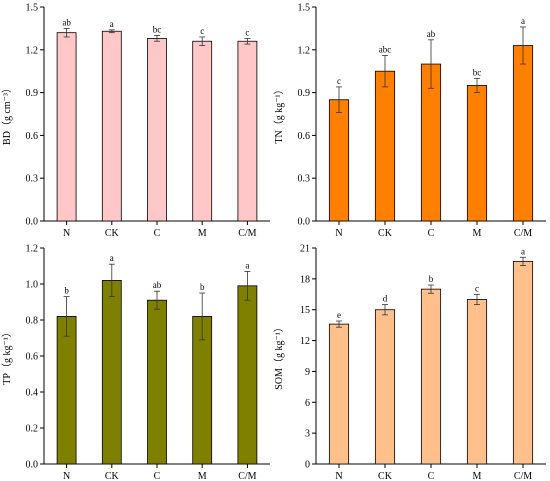 This screenshot has width=550, height=481. Describe the element at coordinates (385, 233) in the screenshot. I see `tn-x-tick-label: CK` at that location.